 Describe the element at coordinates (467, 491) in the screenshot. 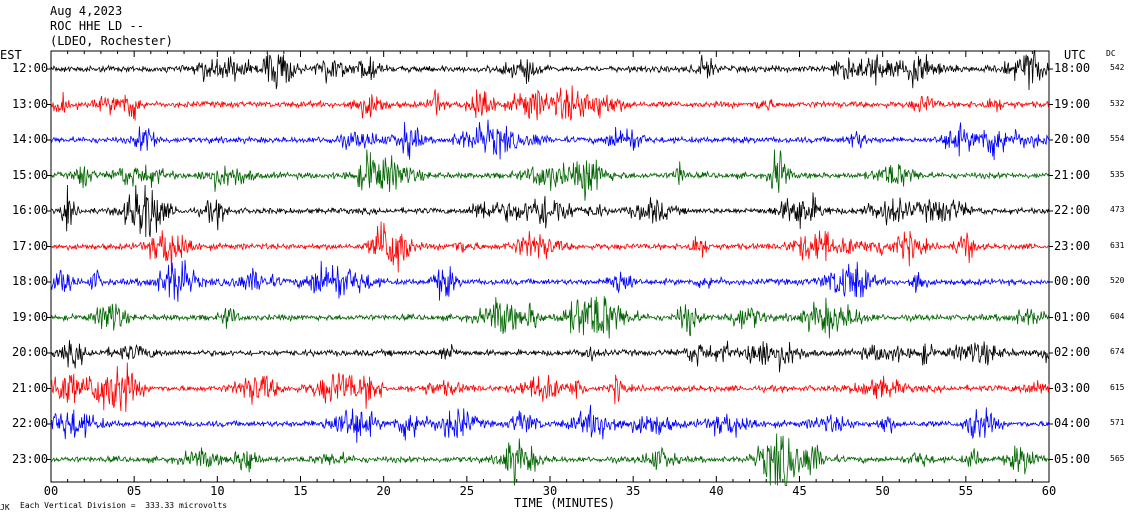

I see `x-tick-label: 25` at that location.